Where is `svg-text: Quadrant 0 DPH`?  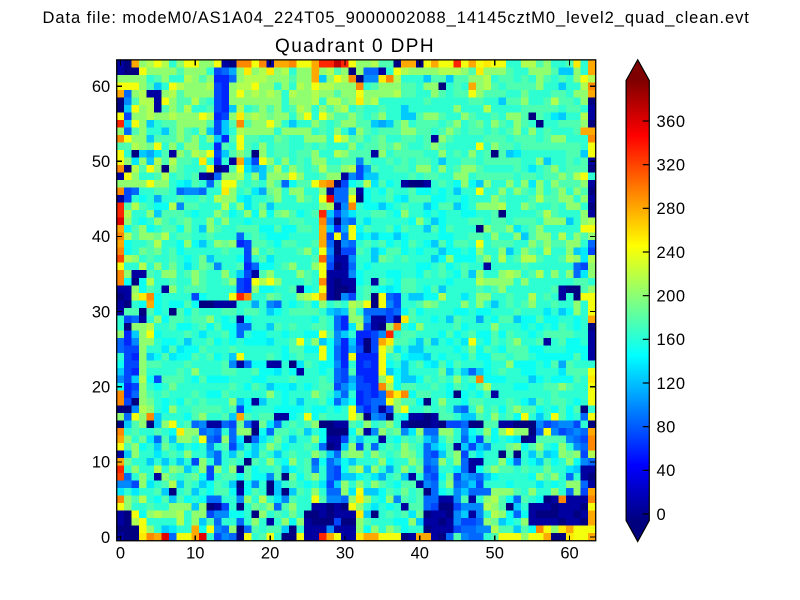 svg-text: Quadrant 0 DPH is located at coordinates (355, 46).